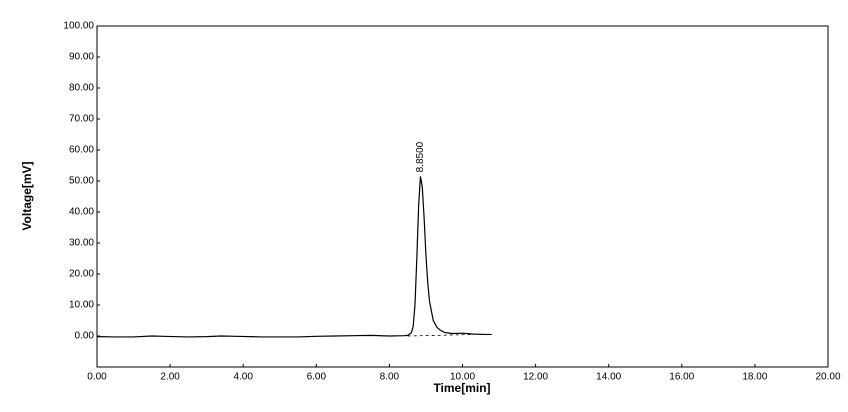 Image resolution: width=848 pixels, height=412 pixels. I want to click on y-tick-label: 90.00, so click(81, 57).